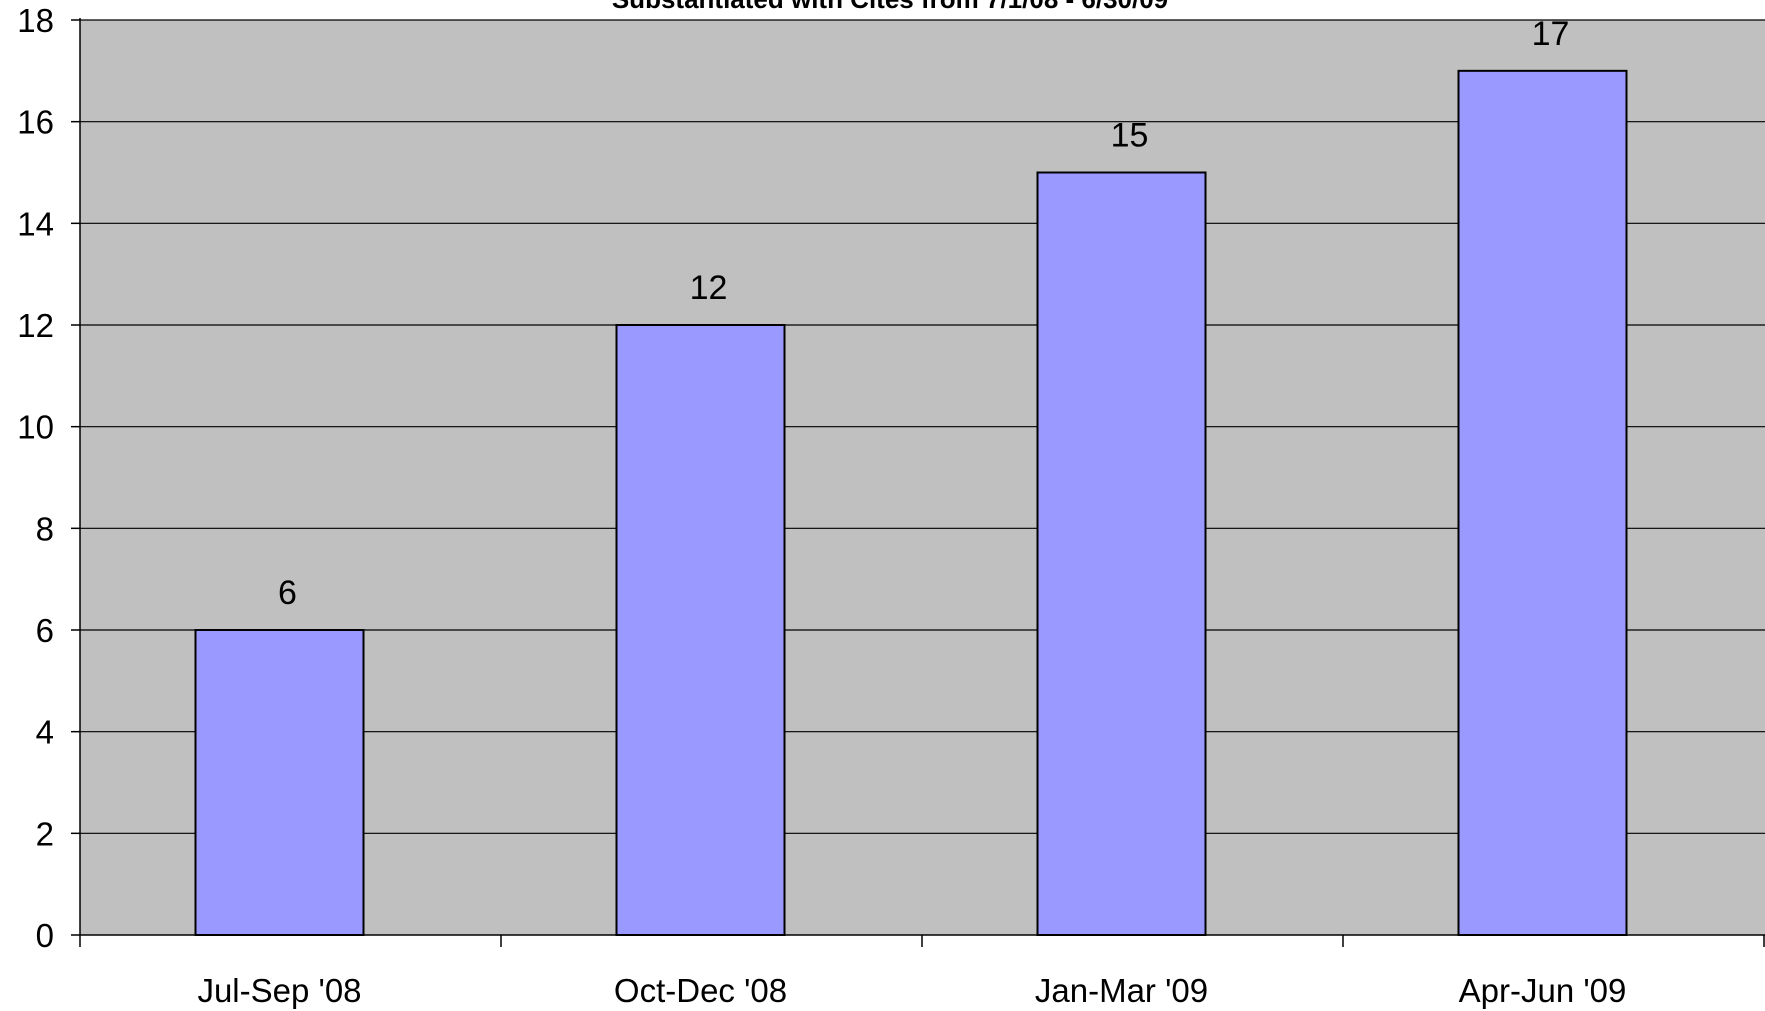 The width and height of the screenshot is (1765, 1011). What do you see at coordinates (1130, 136) in the screenshot?
I see `bar-data-label: 15` at bounding box center [1130, 136].